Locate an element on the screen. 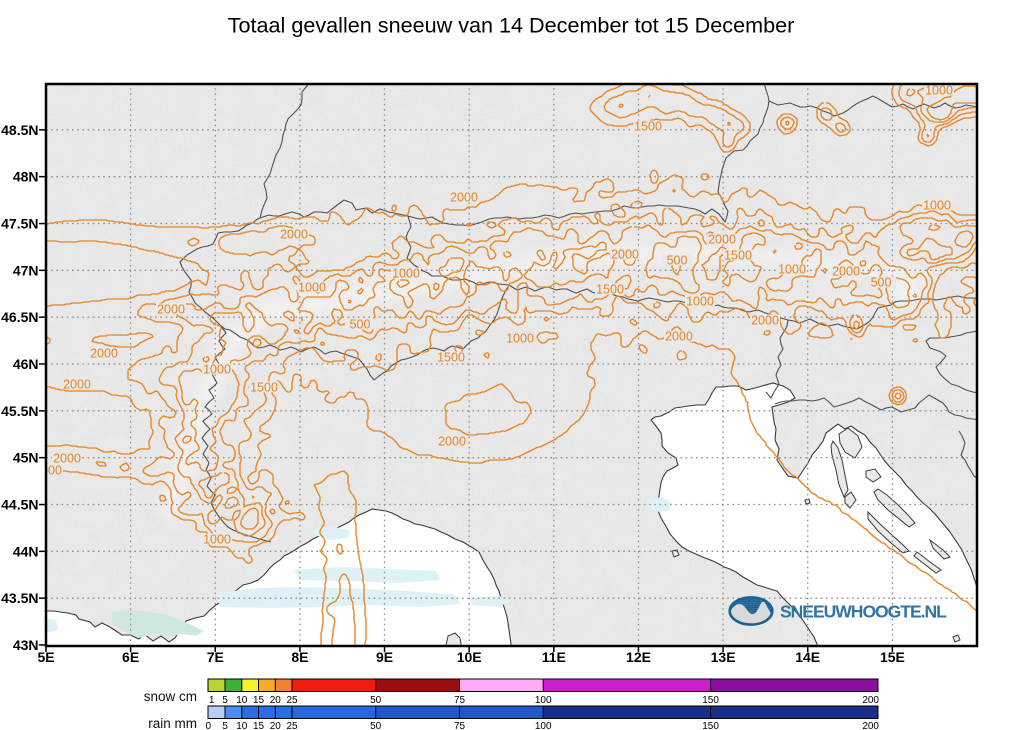 The width and height of the screenshot is (1024, 730). svg-text: 11E is located at coordinates (554, 657).